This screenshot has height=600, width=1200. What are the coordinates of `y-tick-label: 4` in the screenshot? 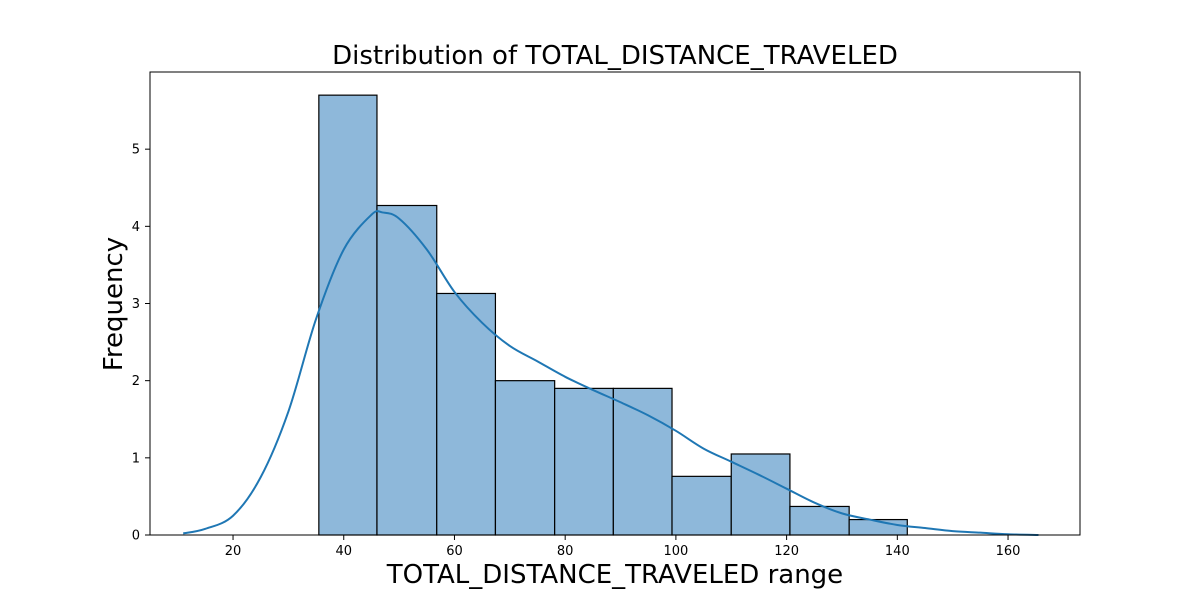 It's located at (136, 227).